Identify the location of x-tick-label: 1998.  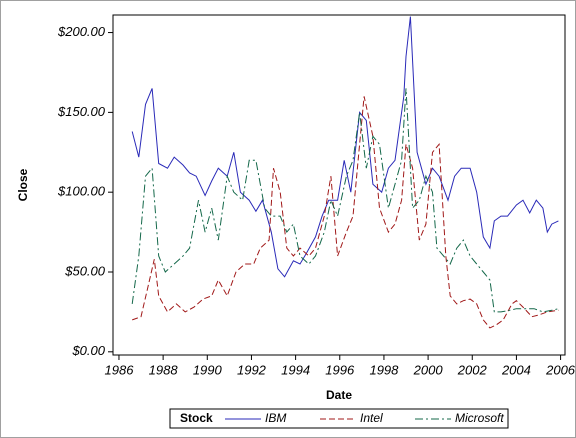
(384, 369).